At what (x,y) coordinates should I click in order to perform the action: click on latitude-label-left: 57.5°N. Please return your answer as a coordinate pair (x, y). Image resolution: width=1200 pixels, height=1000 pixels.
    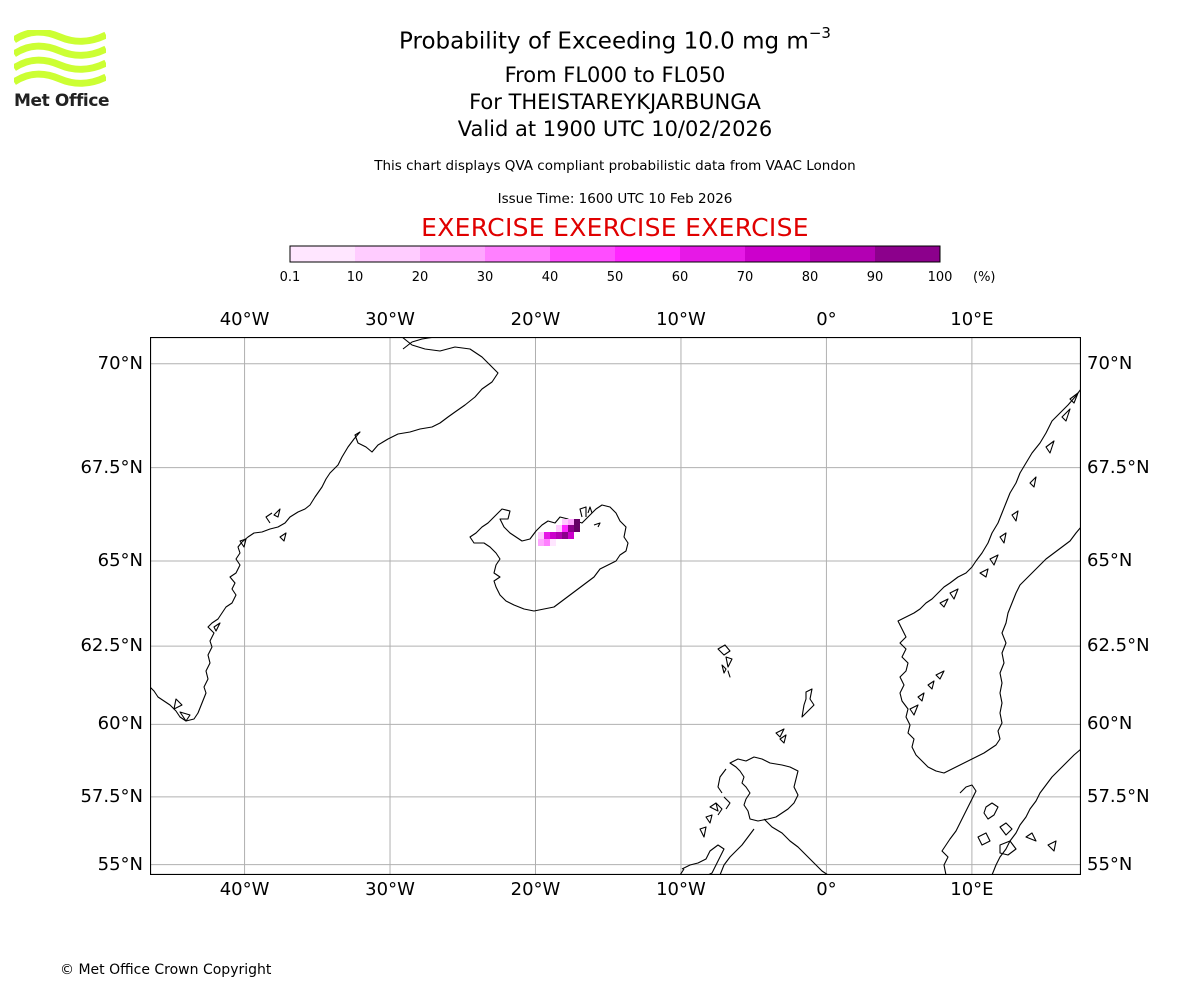
    Looking at the image, I should click on (111, 796).